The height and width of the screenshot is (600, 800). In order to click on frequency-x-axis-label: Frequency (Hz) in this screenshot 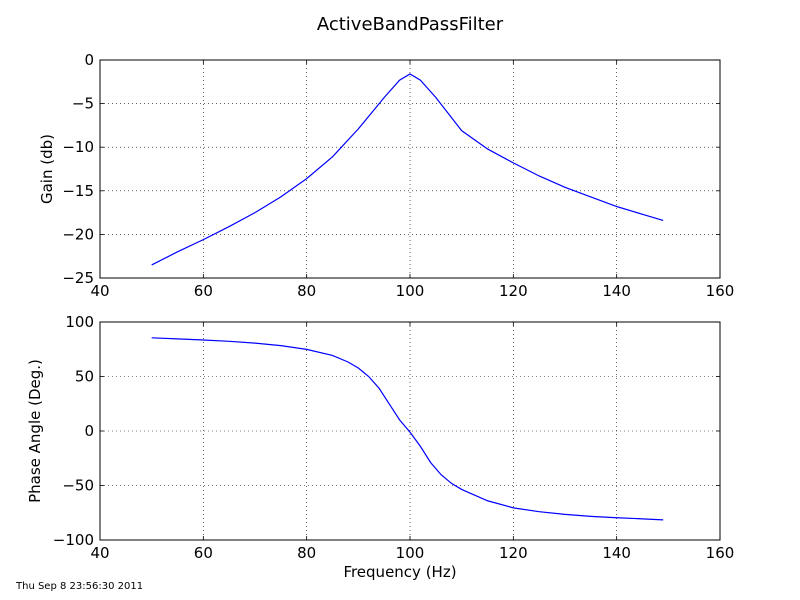, I will do `click(399, 572)`.